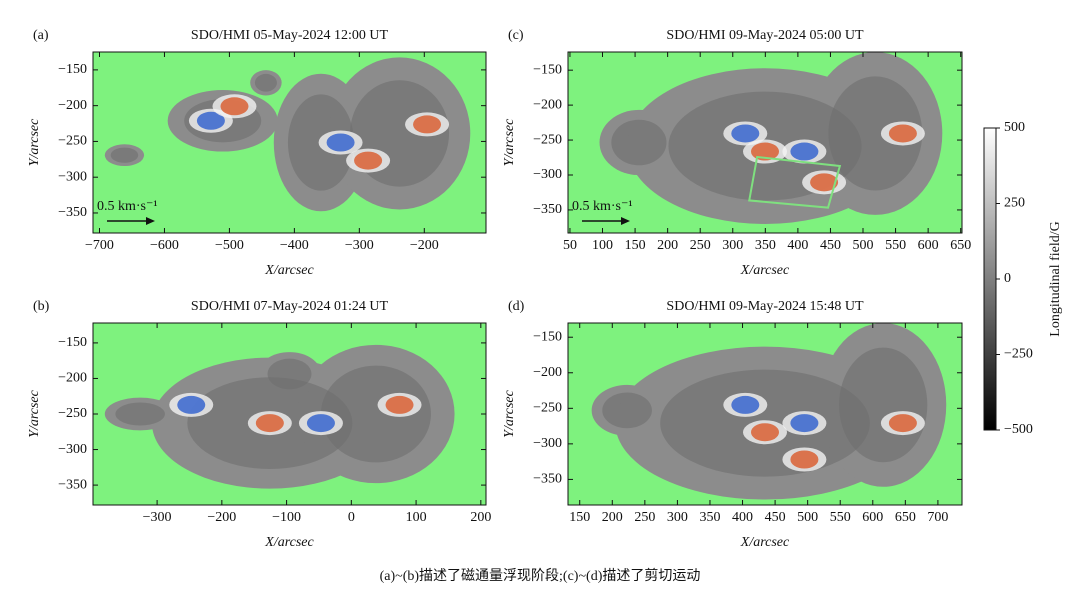  What do you see at coordinates (765, 35) in the screenshot?
I see `panel-title: SDO/HMI 09-May-2024 05:00 UT` at bounding box center [765, 35].